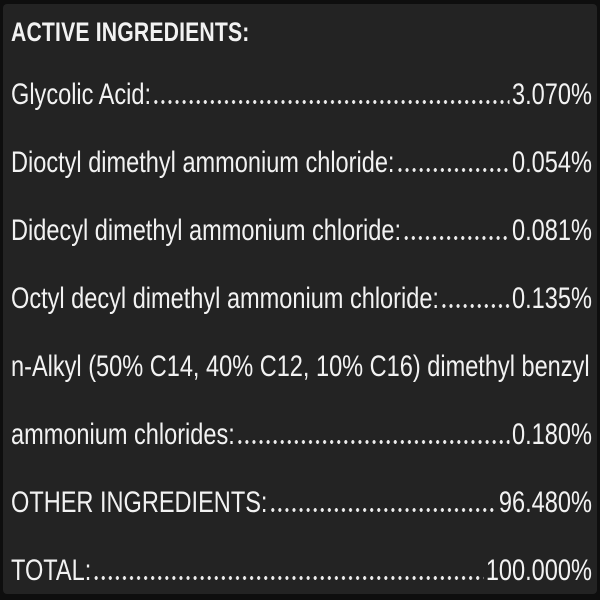 The image size is (600, 600). I want to click on ingredient-name: Didecyl dimethyl ammonium chloride:, so click(206, 230).